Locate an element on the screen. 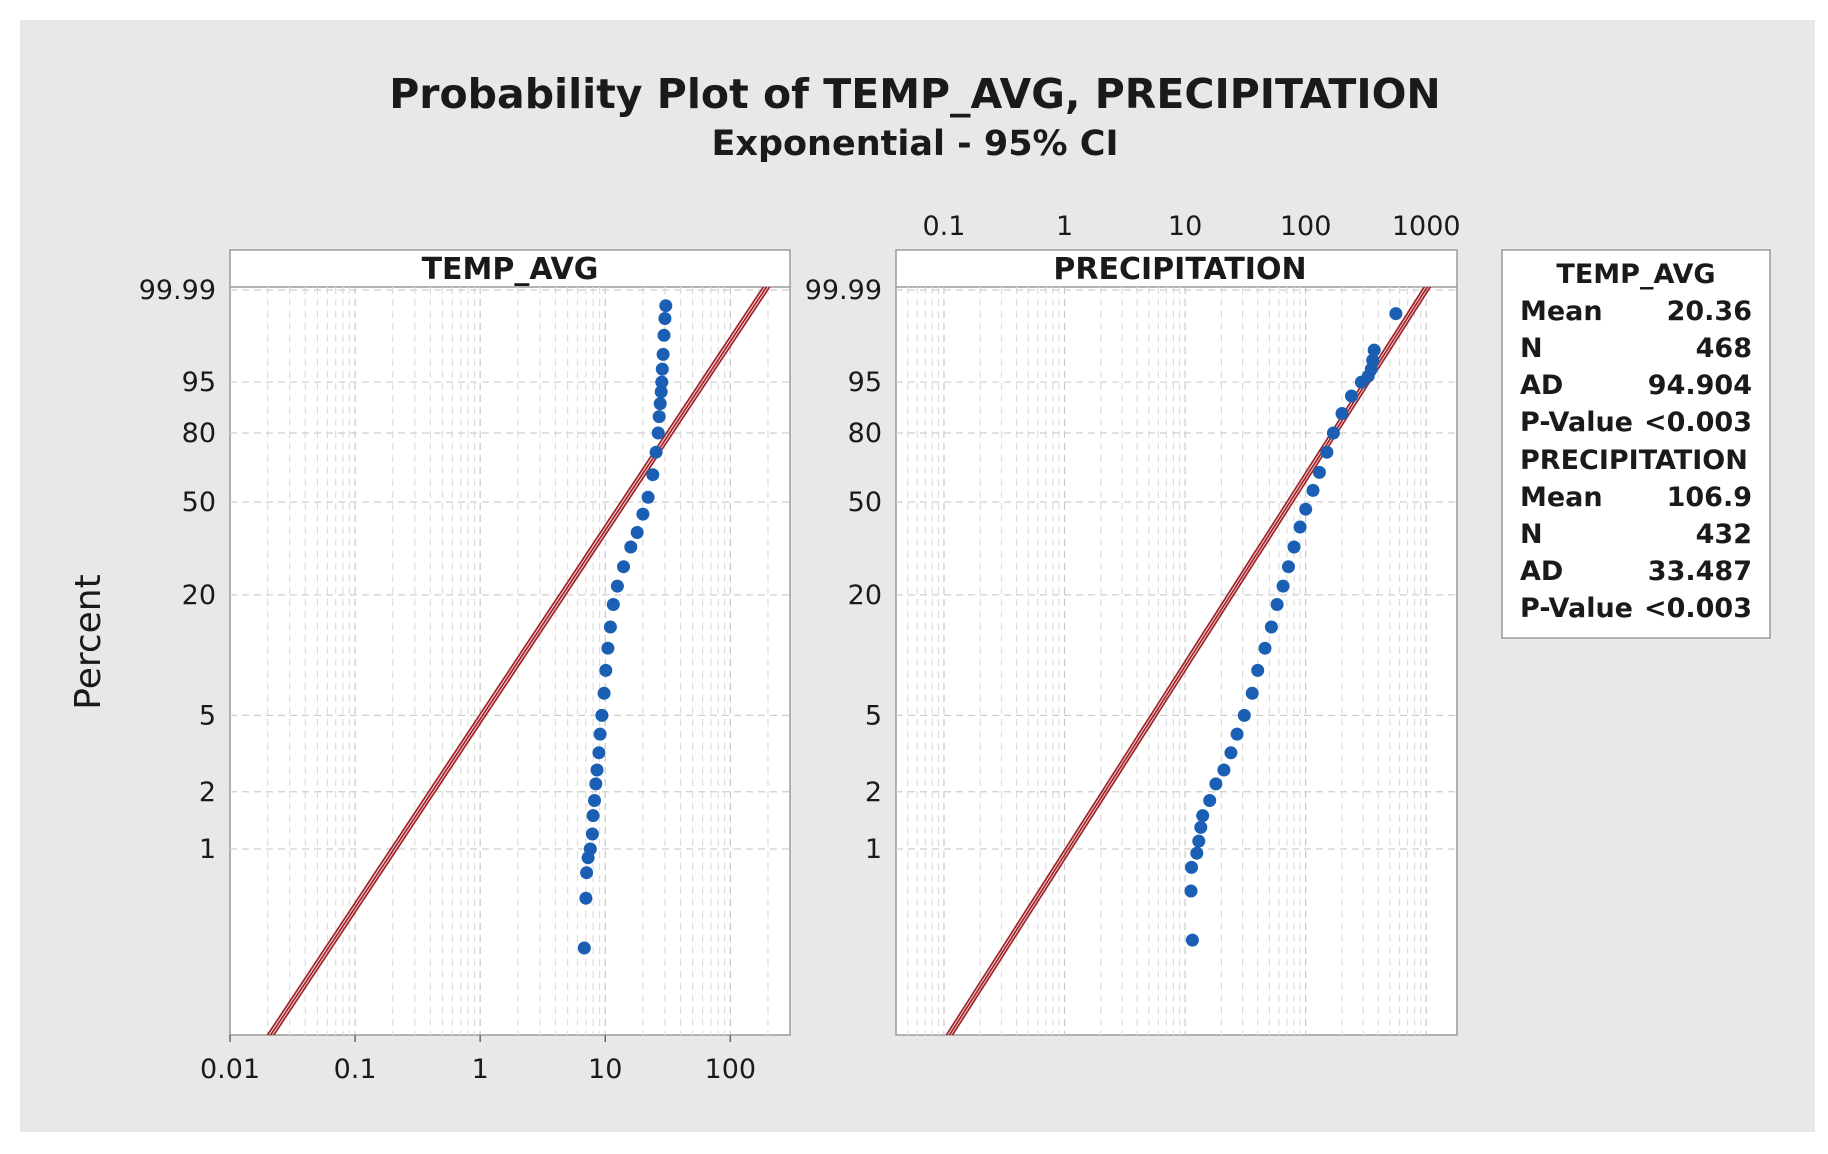  x-tick-label: 0.01 is located at coordinates (230, 1069).